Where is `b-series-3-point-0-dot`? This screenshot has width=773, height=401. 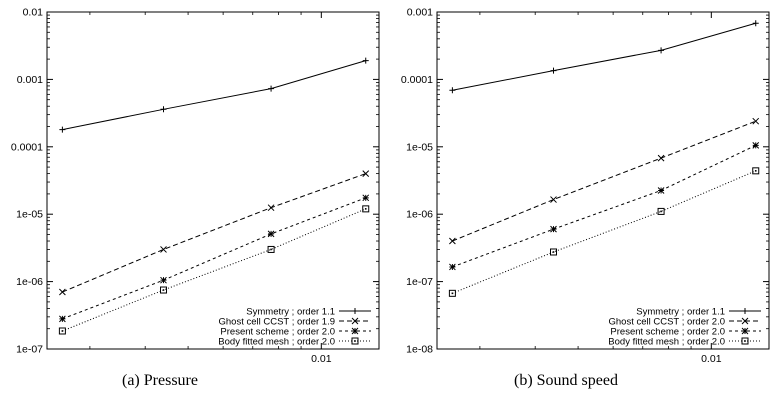 b-series-3-point-0-dot is located at coordinates (452, 293).